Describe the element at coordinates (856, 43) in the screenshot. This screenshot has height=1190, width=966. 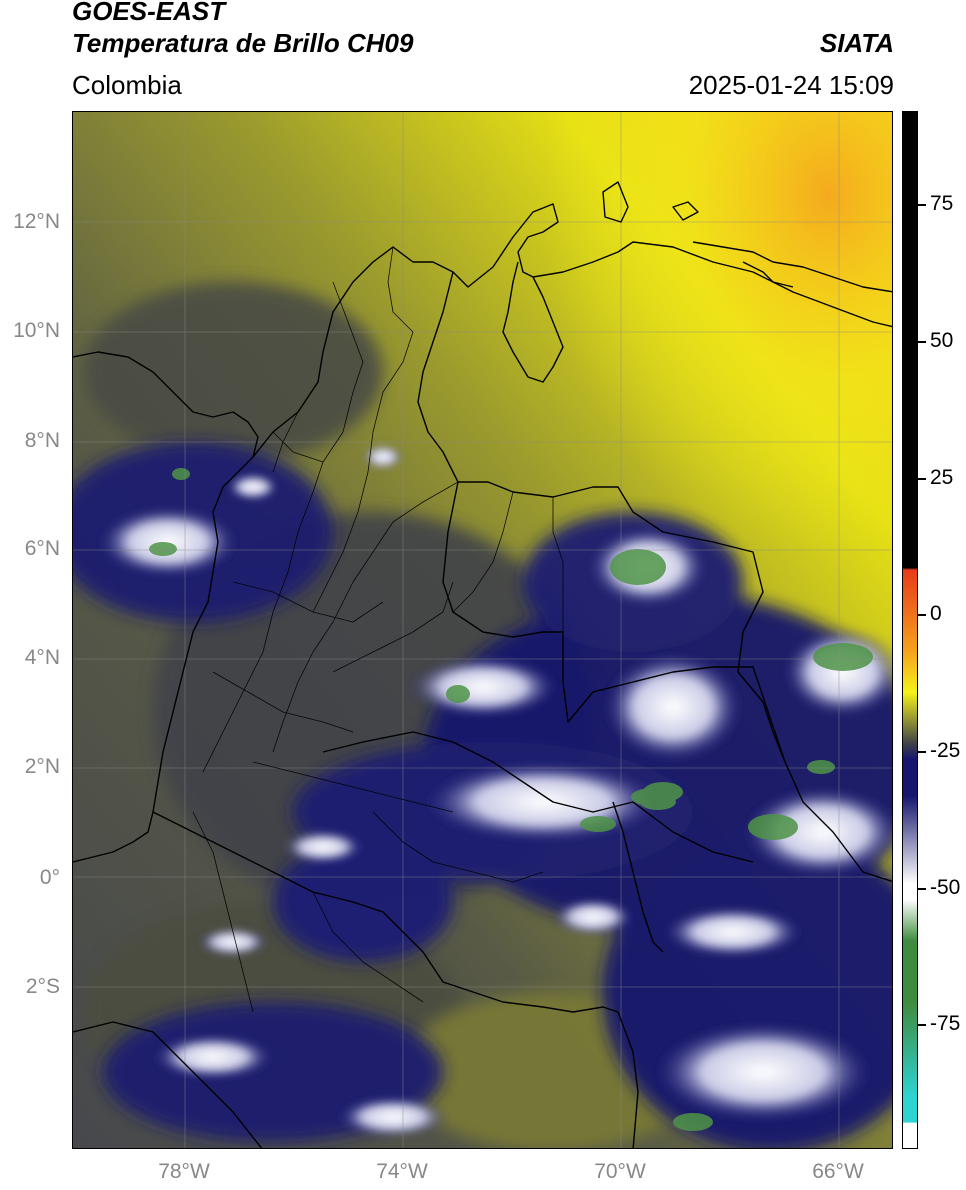
I see `agency-name: SIATA` at that location.